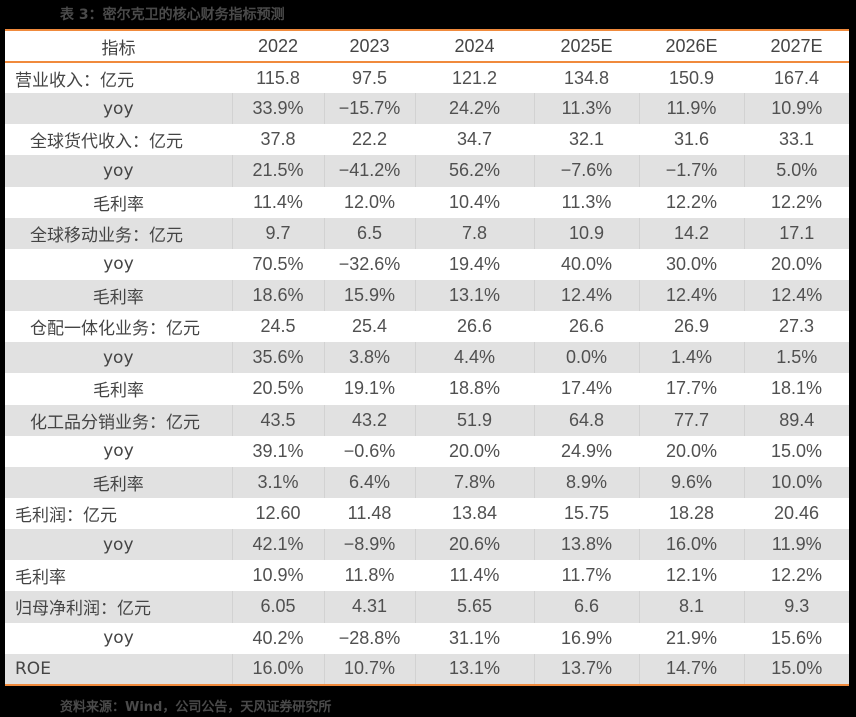  I want to click on cell-2024: 19.4%, so click(474, 263).